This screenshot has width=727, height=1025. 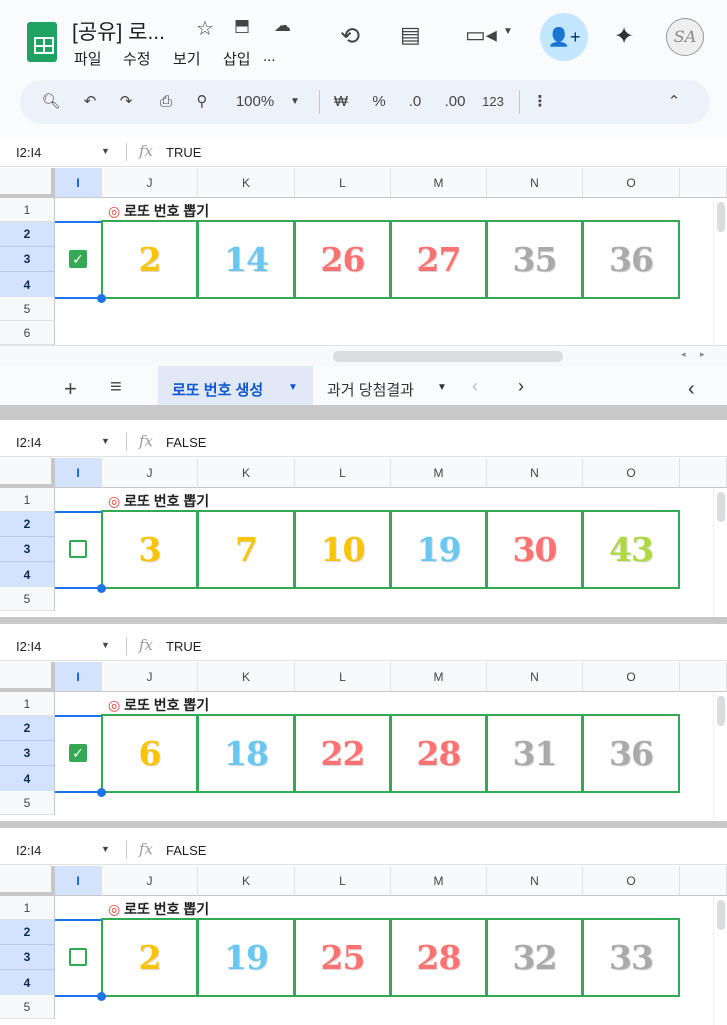 I want to click on gemini-icon: ✦, so click(x=624, y=36).